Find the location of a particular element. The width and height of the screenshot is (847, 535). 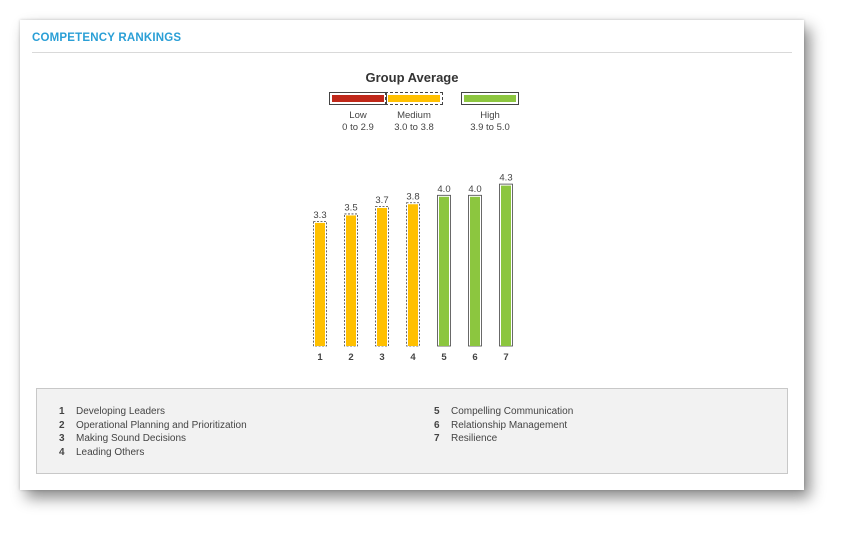

legend-label-high: High is located at coordinates (490, 115).